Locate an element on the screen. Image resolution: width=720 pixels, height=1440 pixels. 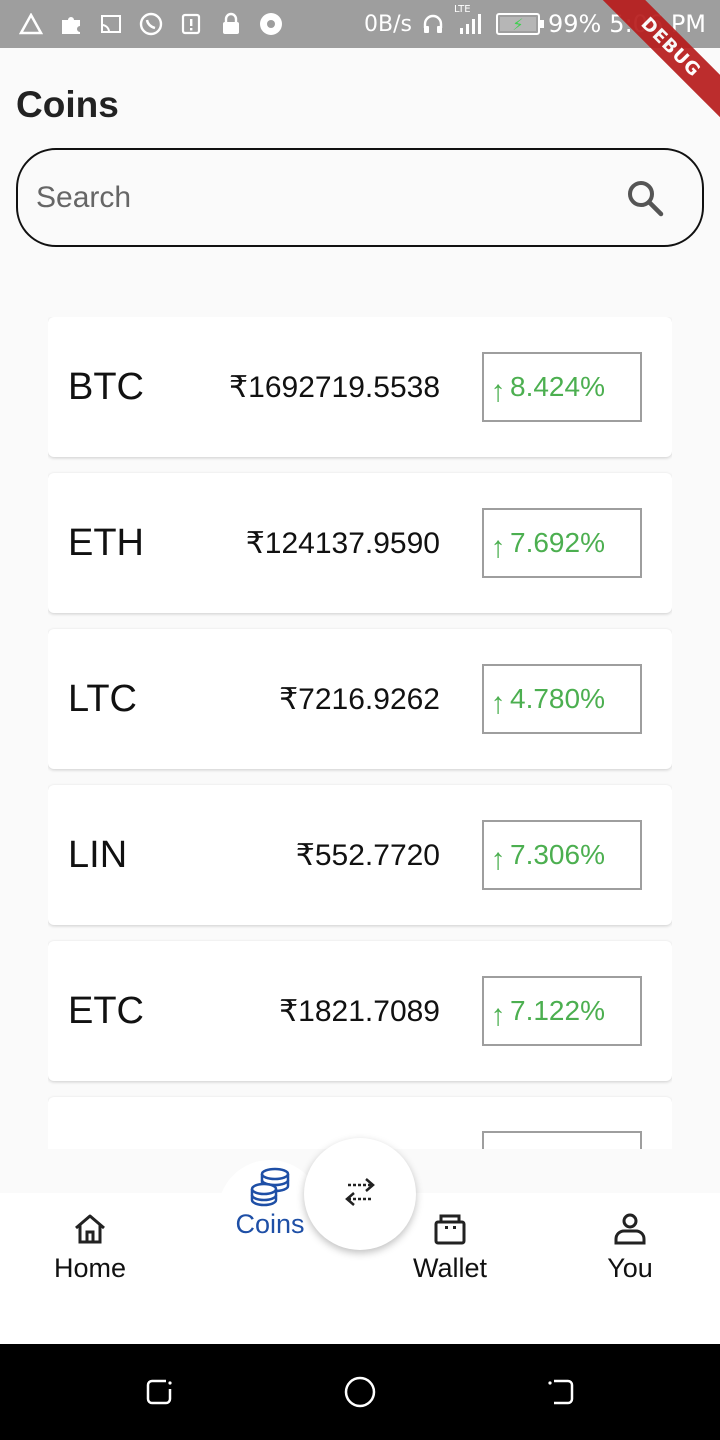
recent-apps-icon is located at coordinates (160, 1392).